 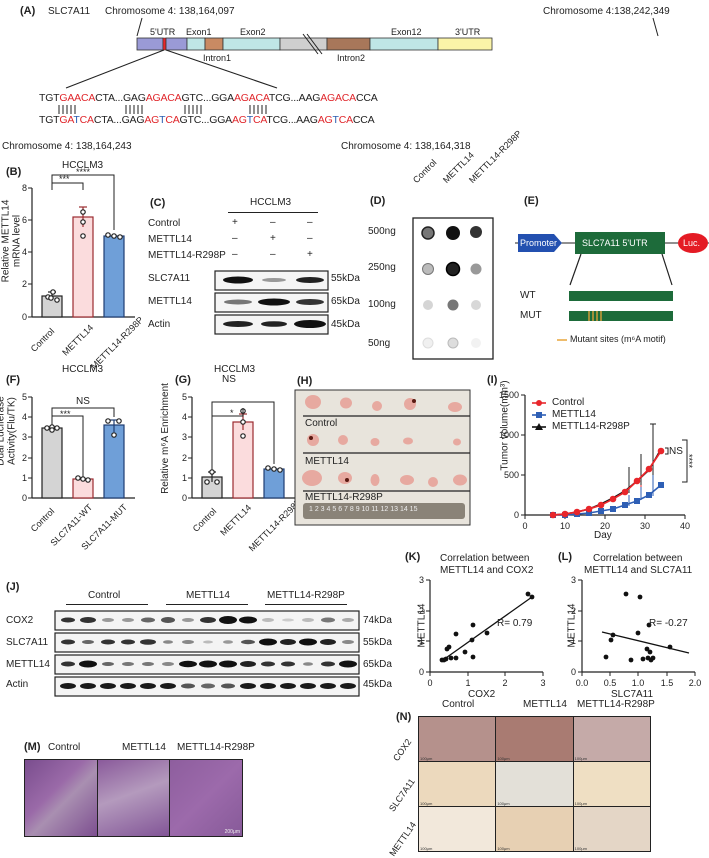 I want to click on utr-label: SLC7A11 5'UTR, so click(x=615, y=243).